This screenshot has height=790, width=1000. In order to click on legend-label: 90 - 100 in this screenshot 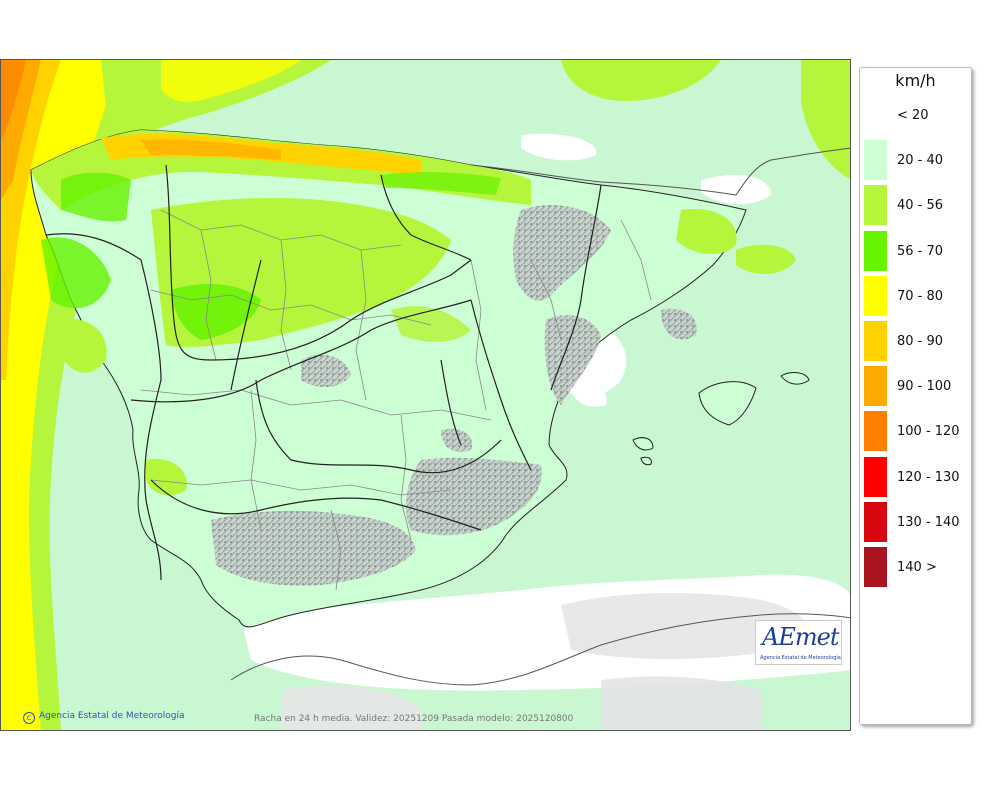, I will do `click(924, 387)`.